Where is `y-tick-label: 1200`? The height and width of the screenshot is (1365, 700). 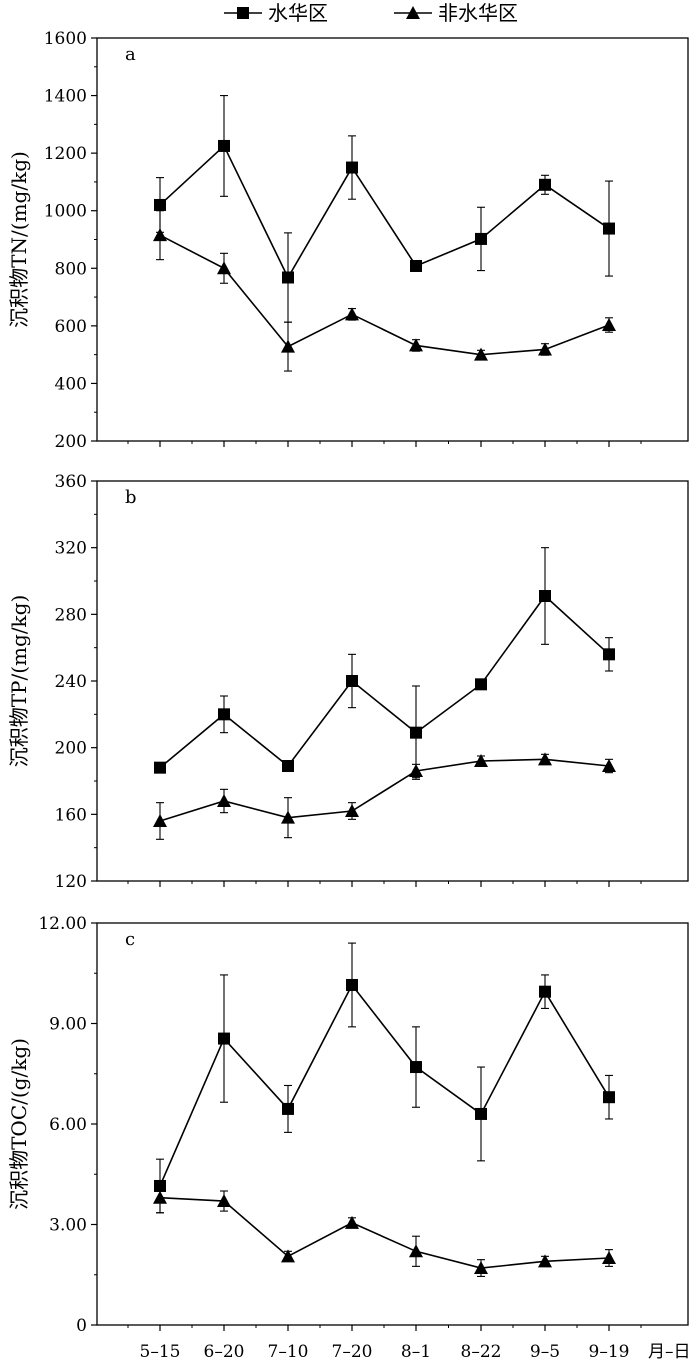
y-tick-label: 1200 is located at coordinates (65, 154).